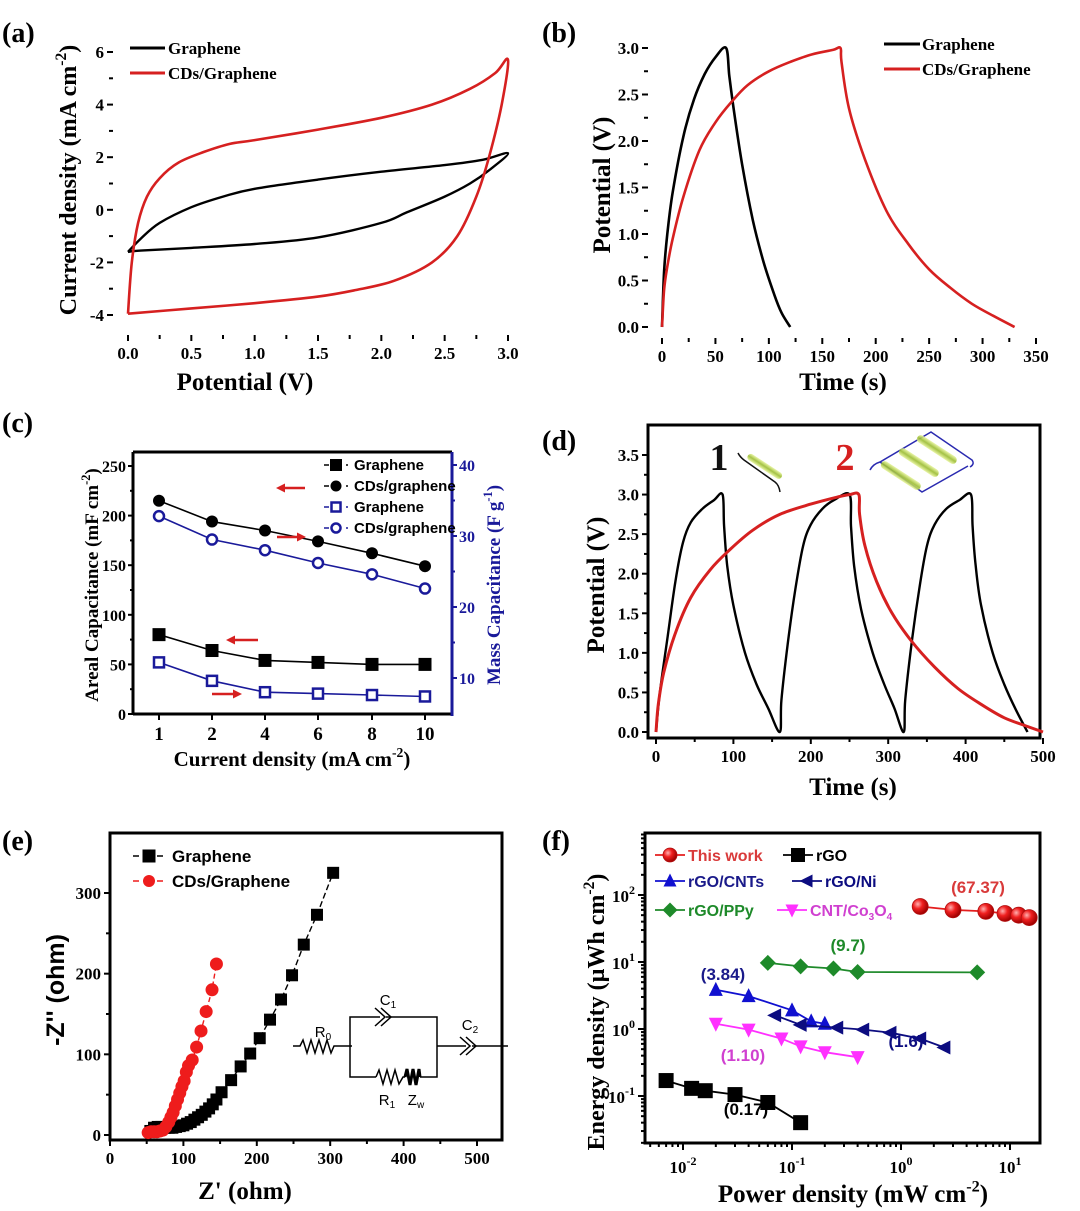 Image resolution: width=1080 pixels, height=1211 pixels. I want to click on legend-label-part: 4, so click(890, 917).